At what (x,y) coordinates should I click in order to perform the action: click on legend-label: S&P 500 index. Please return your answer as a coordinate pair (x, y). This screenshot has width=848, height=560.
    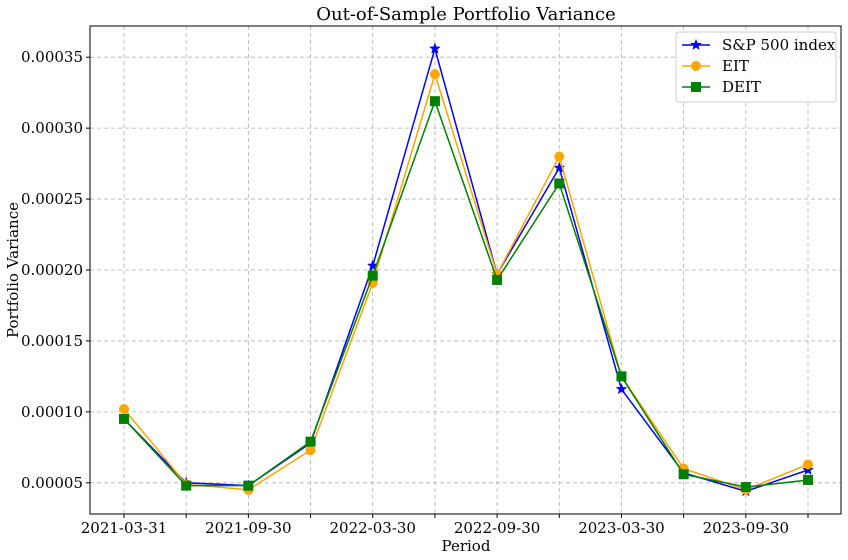
    Looking at the image, I should click on (779, 45).